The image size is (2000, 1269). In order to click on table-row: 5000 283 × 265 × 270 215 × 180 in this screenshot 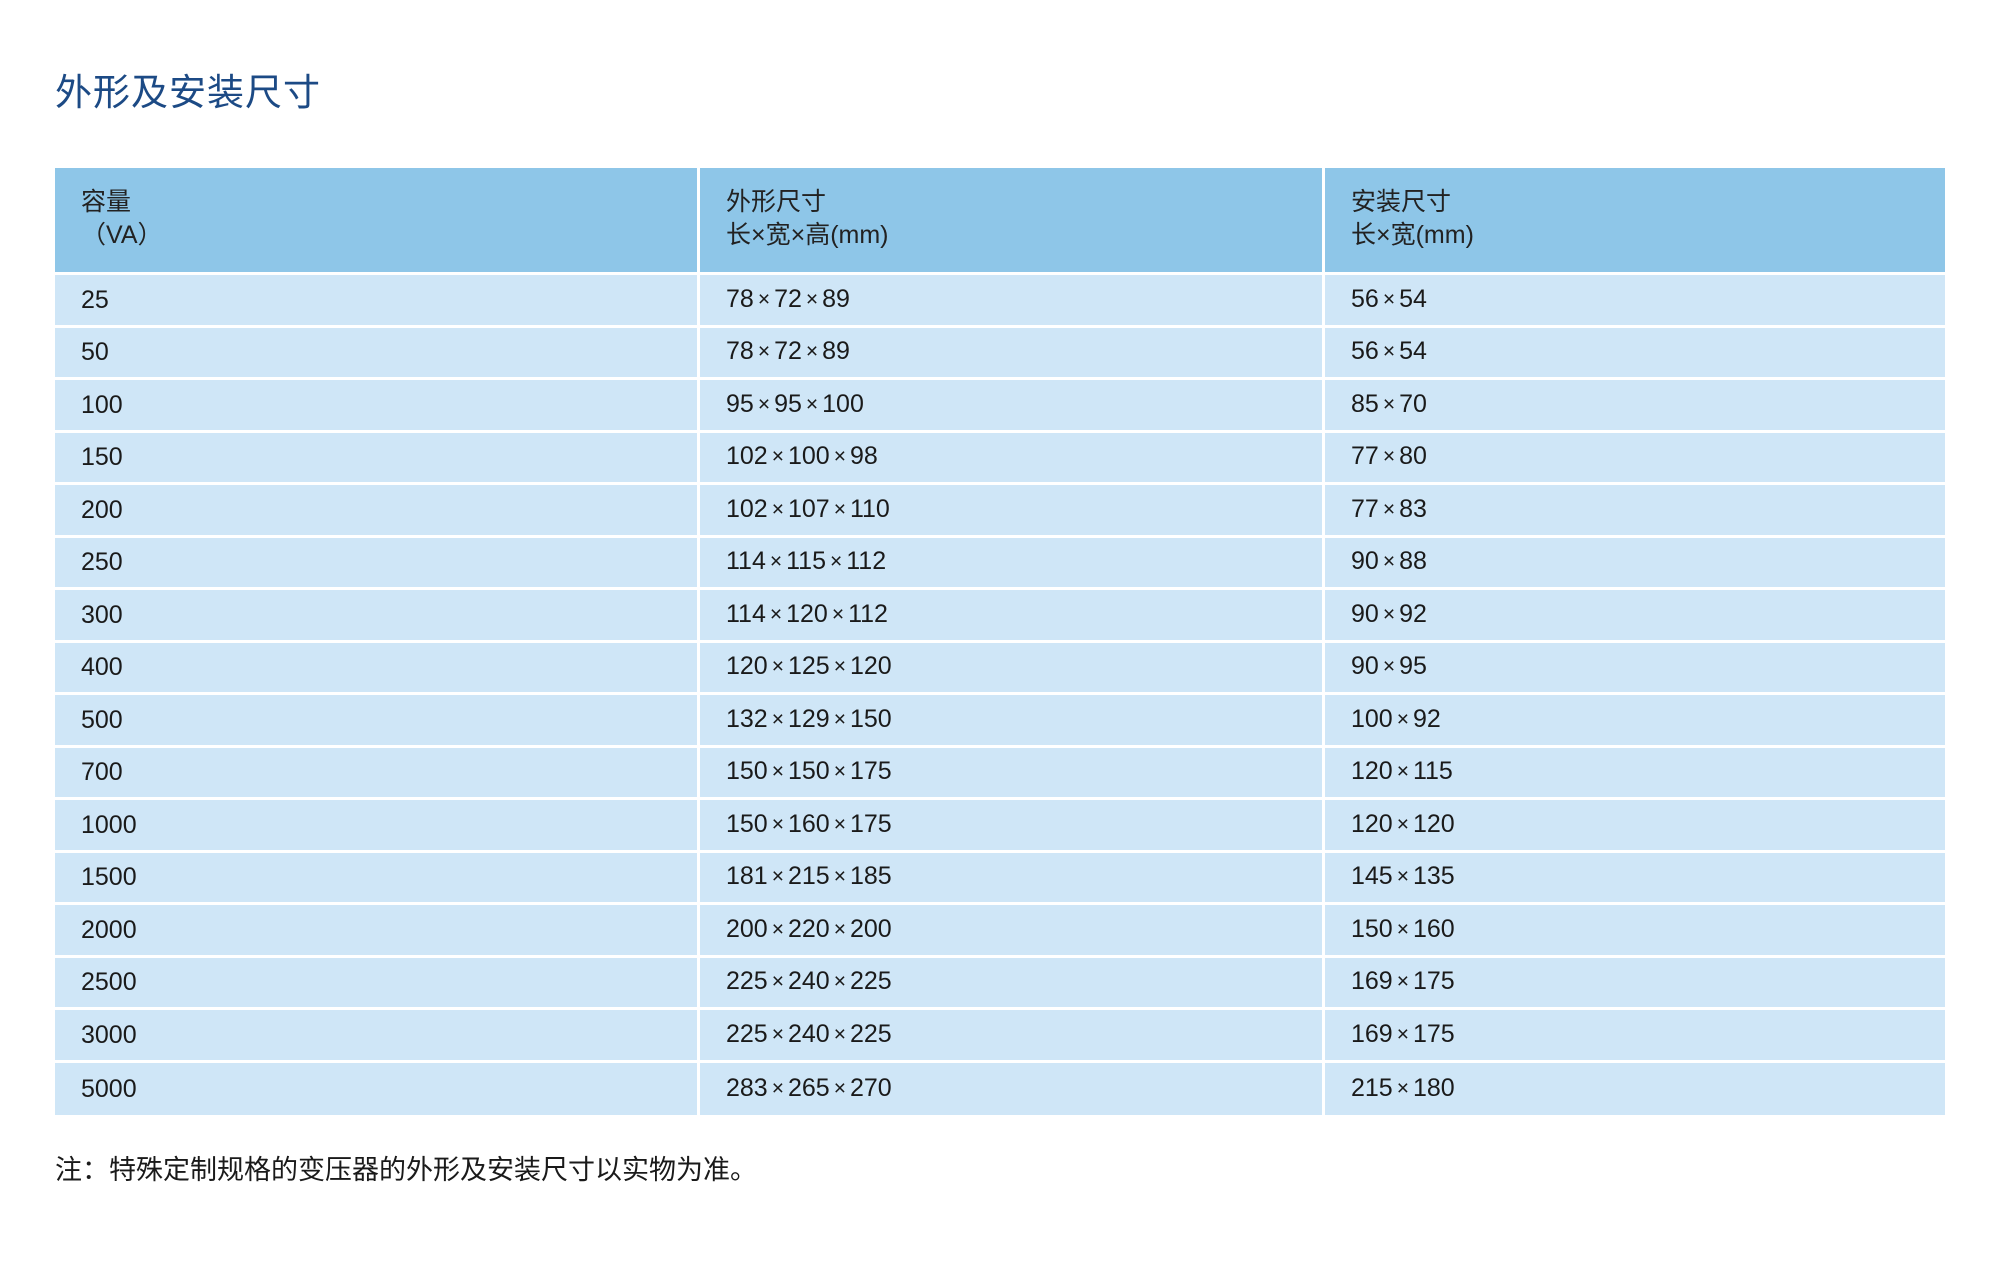, I will do `click(1000, 1088)`.